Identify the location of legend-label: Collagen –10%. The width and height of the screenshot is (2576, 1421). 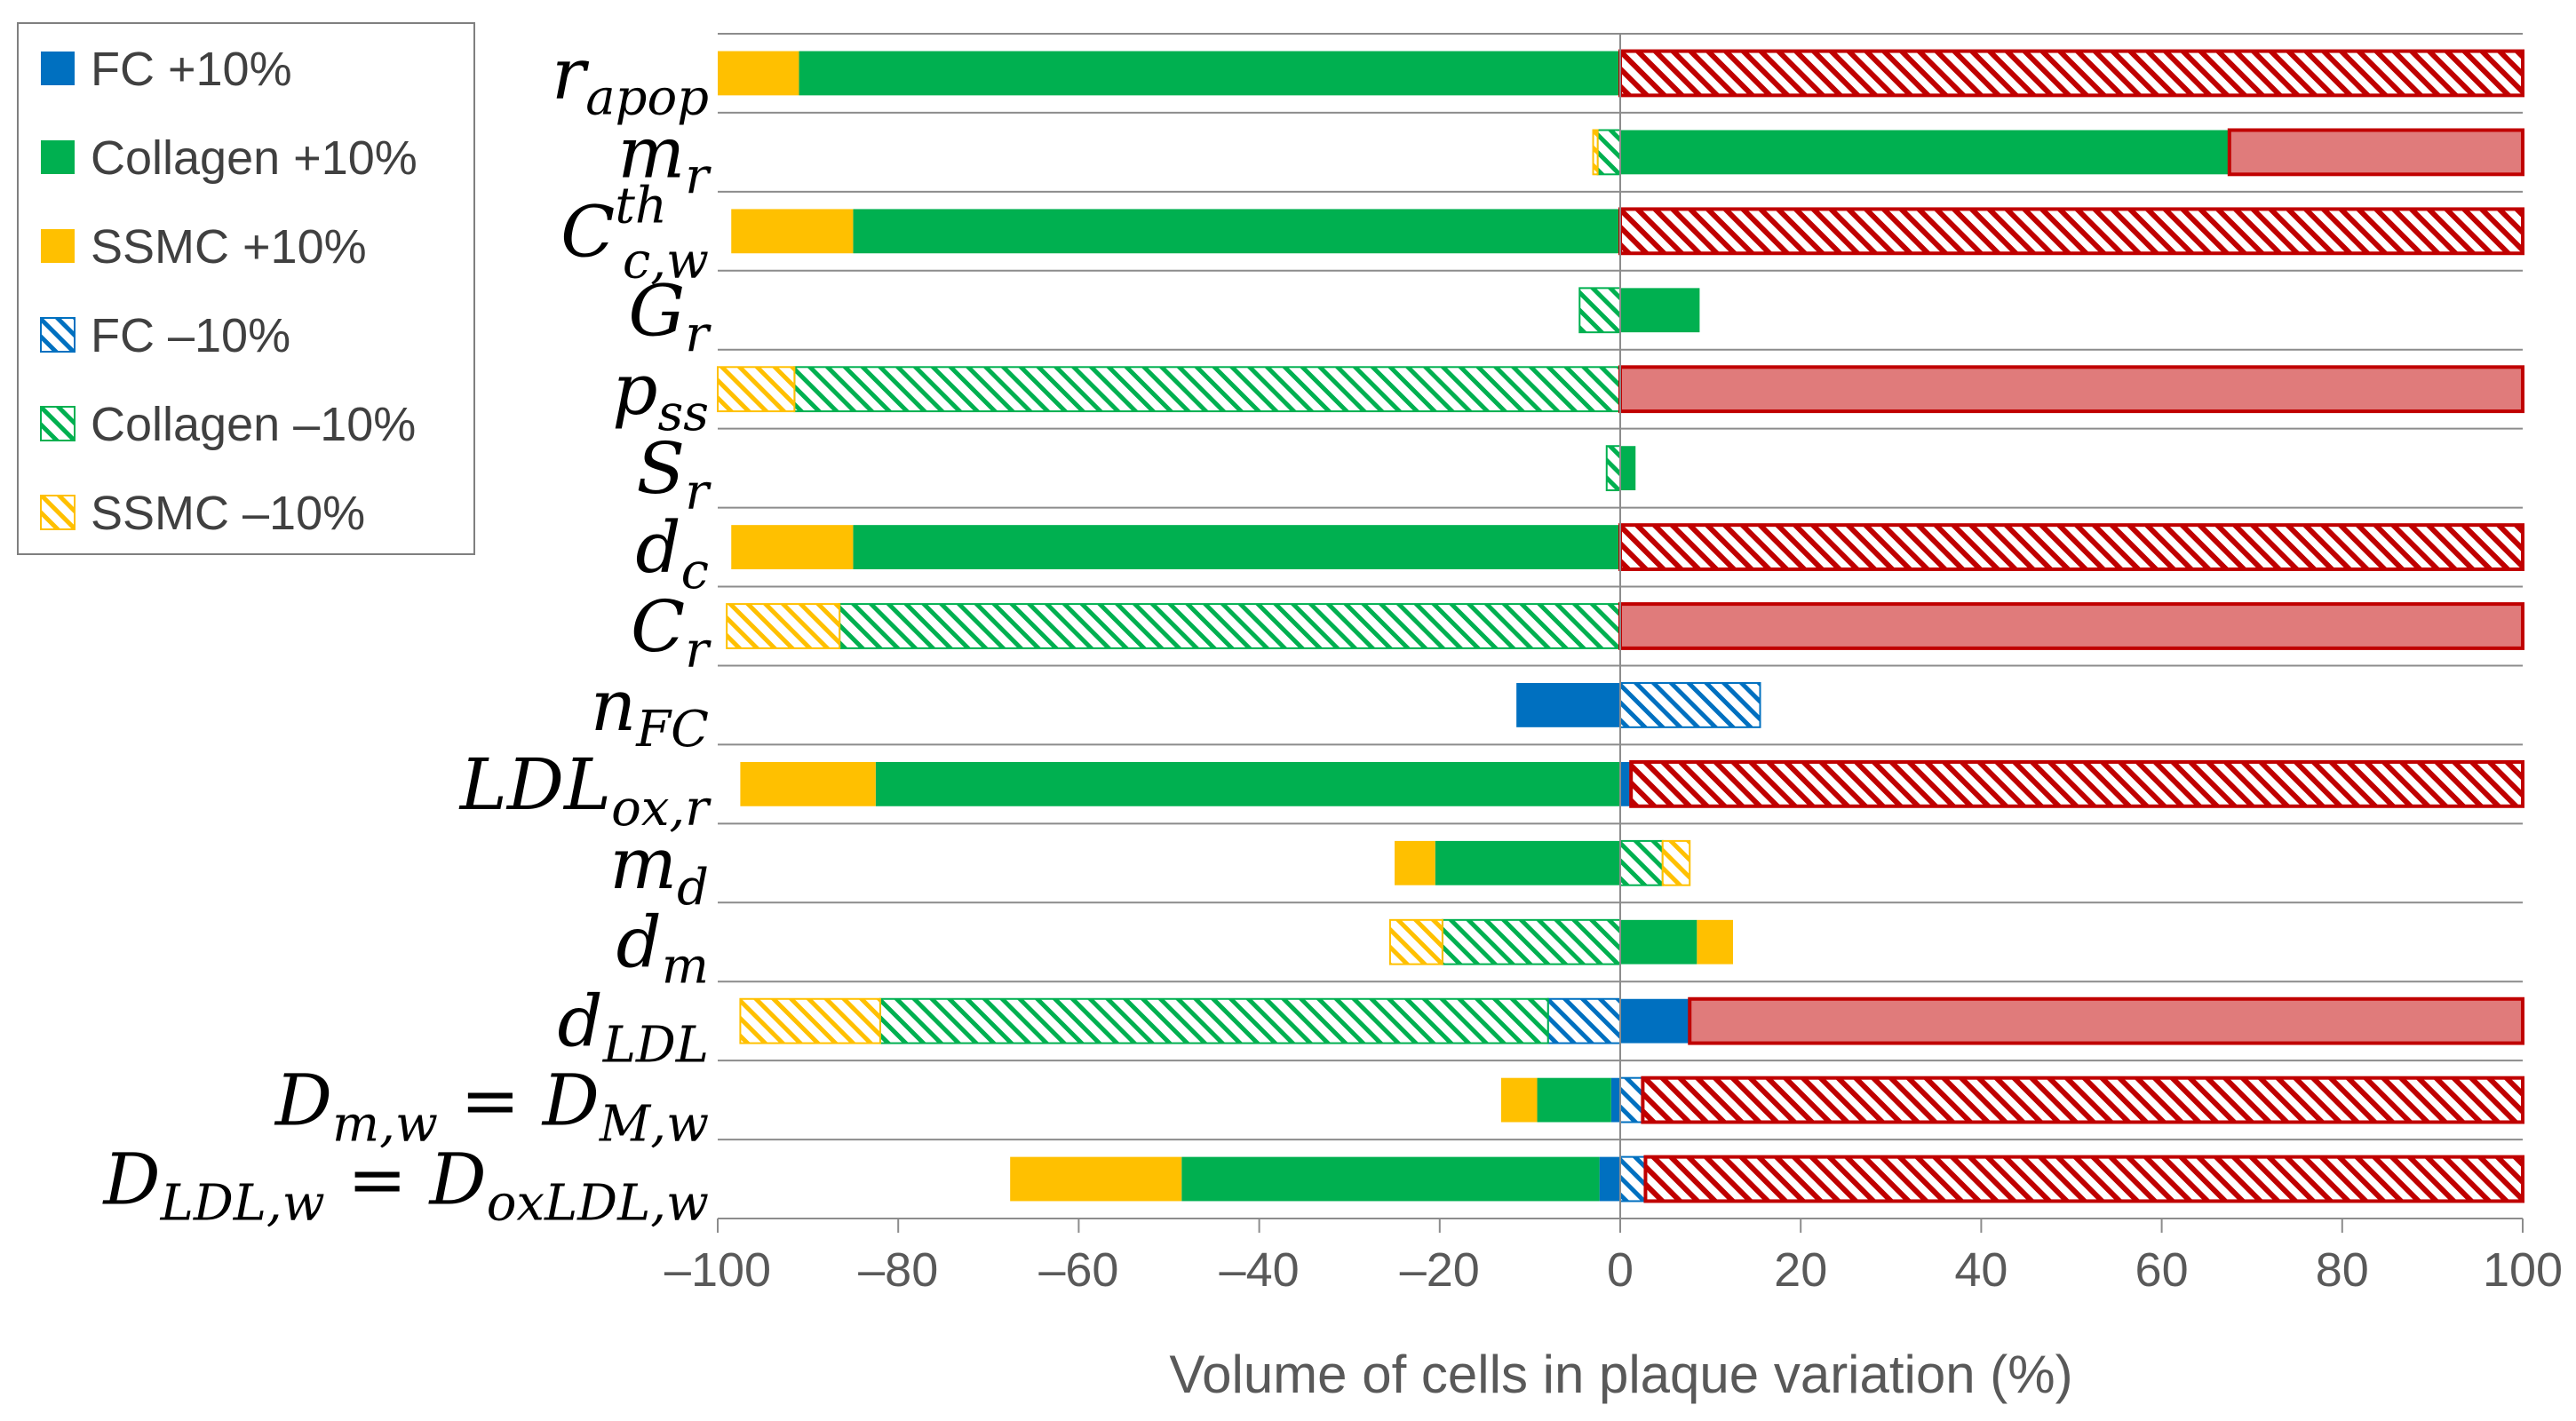
(253, 424).